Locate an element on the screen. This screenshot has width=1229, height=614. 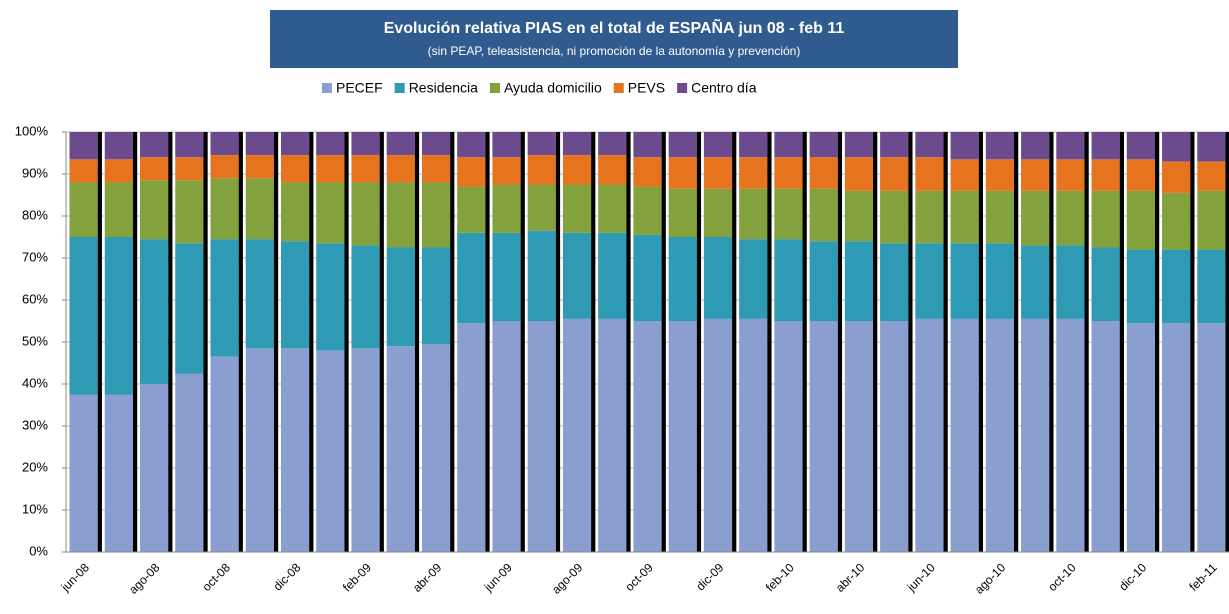
x-tick-label: jun-10 is located at coordinates (921, 577).